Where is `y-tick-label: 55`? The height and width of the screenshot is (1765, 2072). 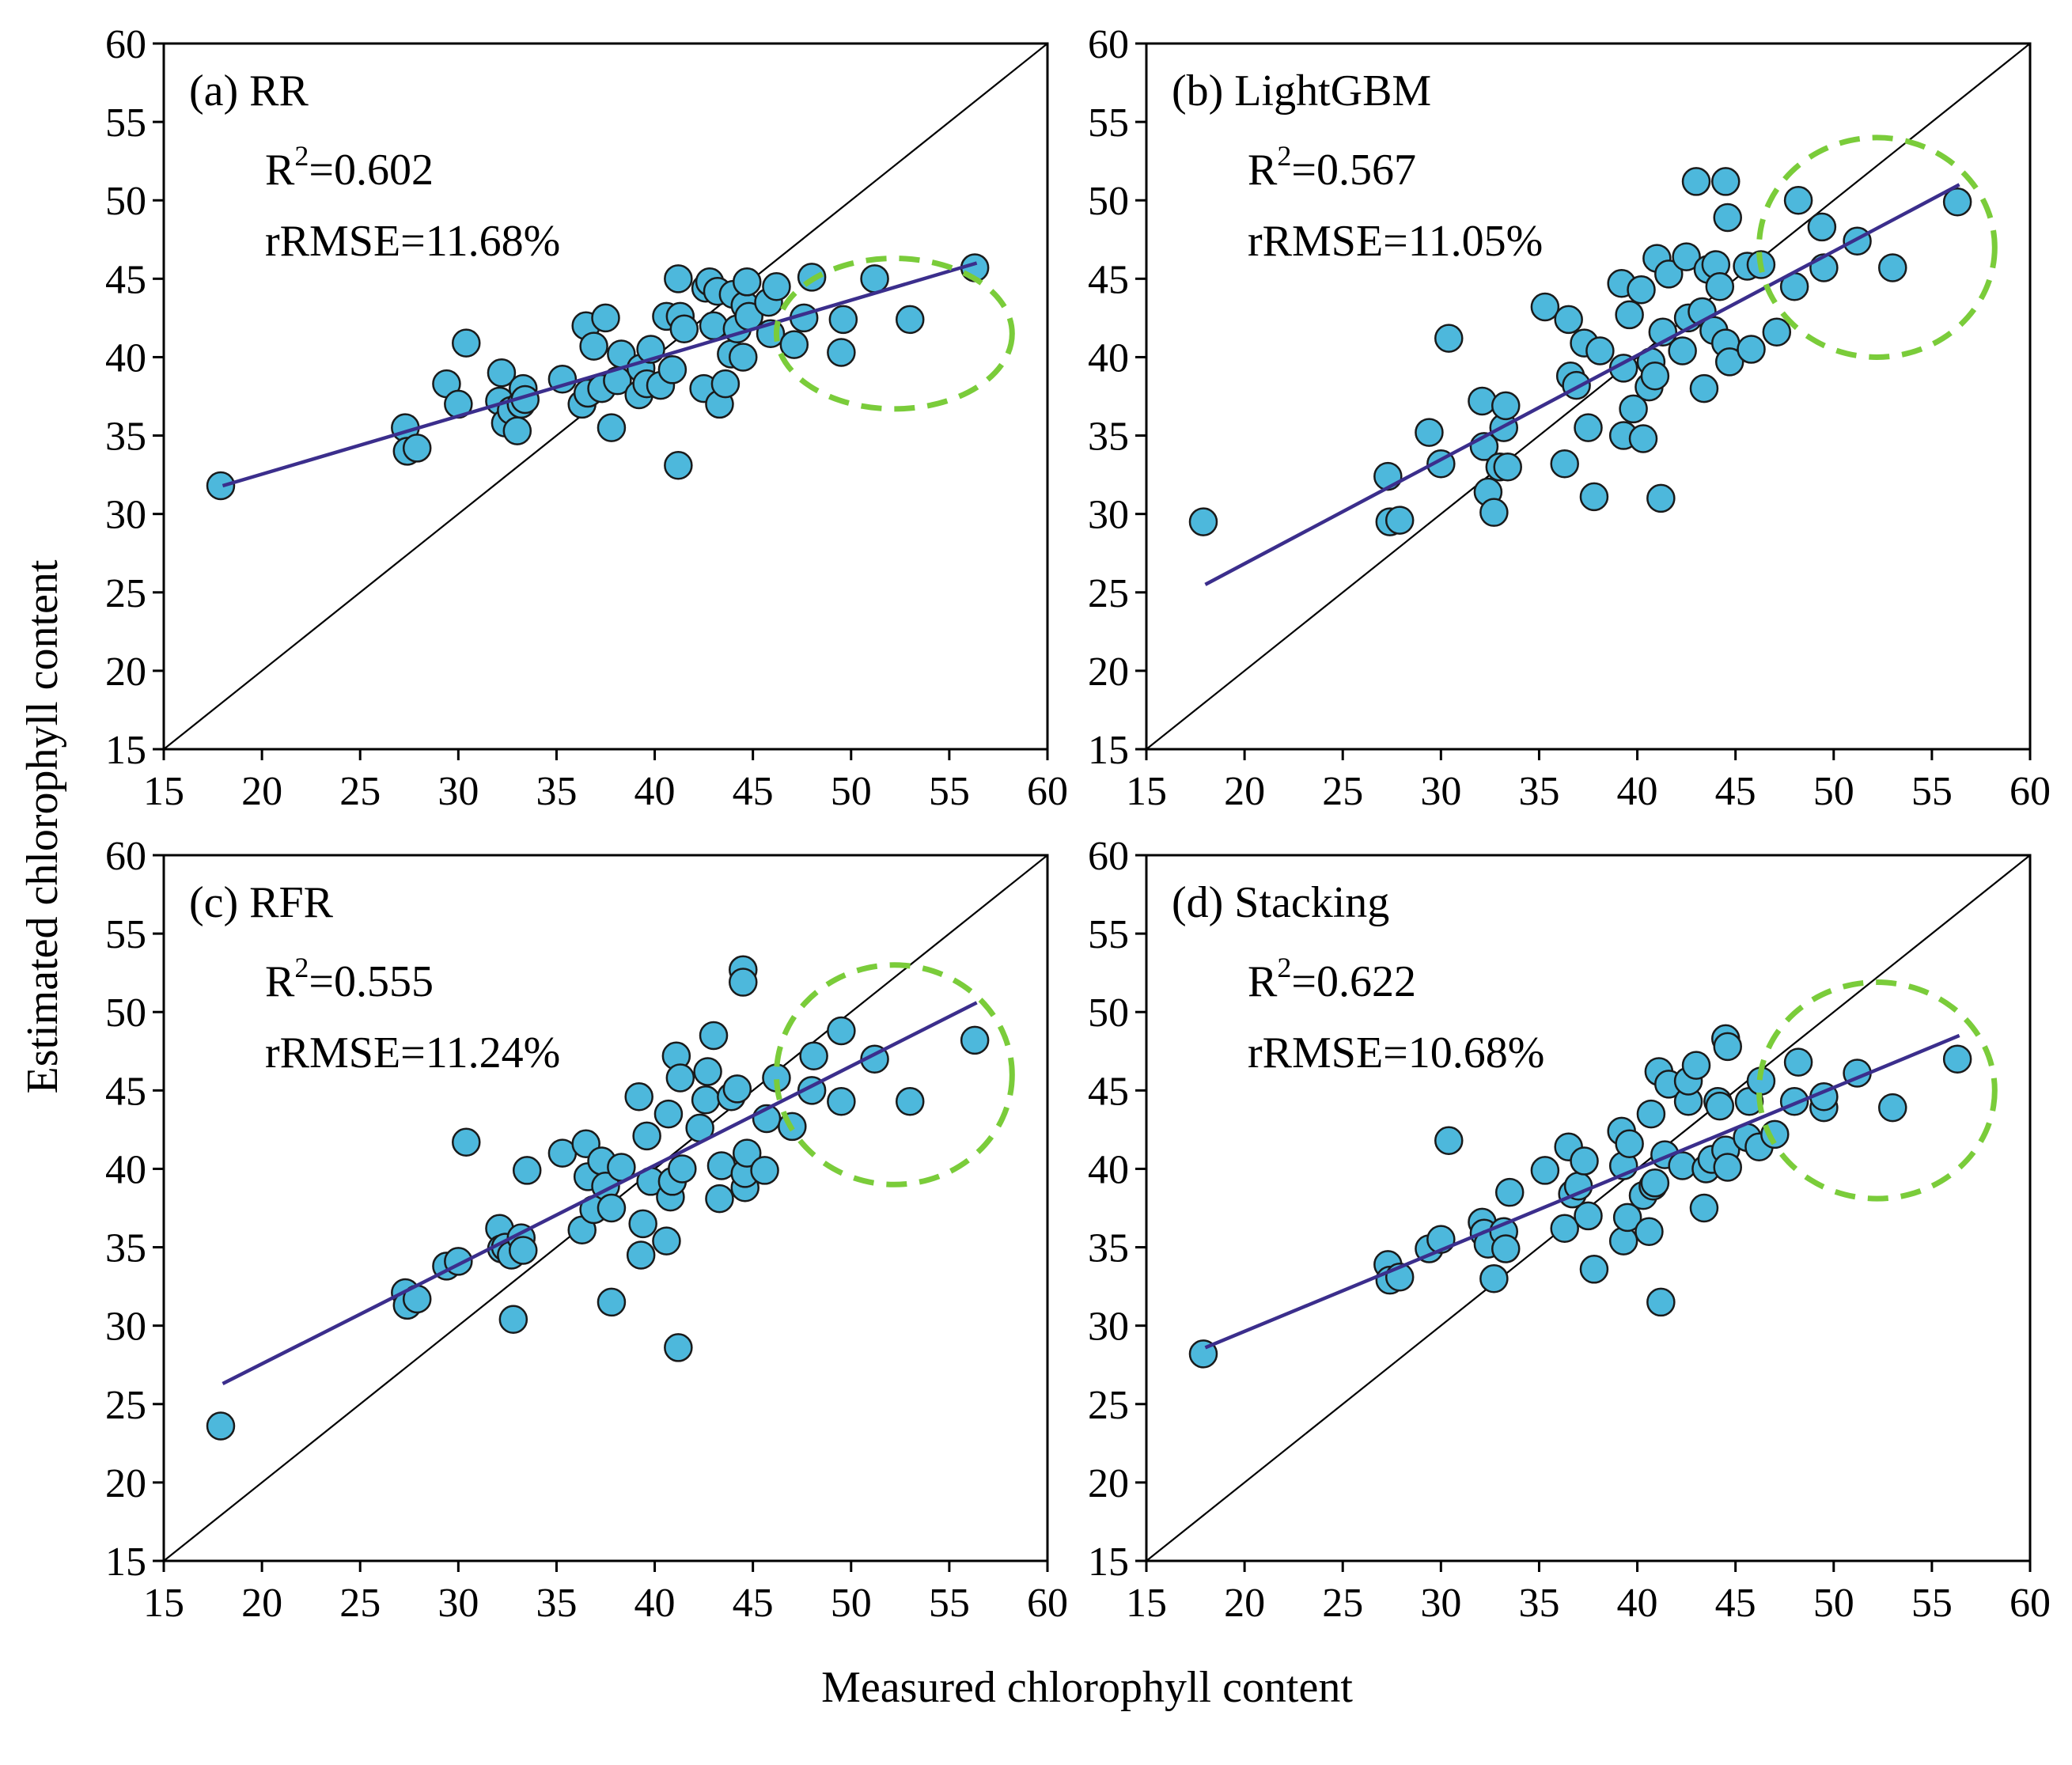 y-tick-label: 55 is located at coordinates (125, 123).